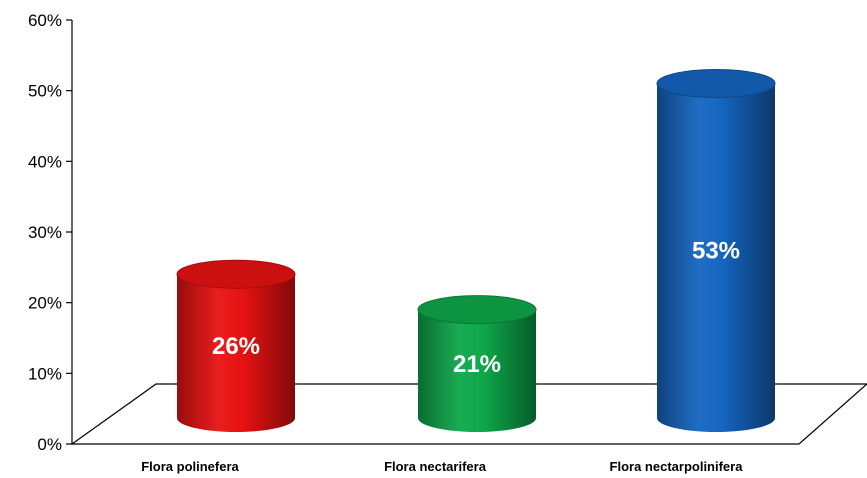 The height and width of the screenshot is (478, 867). Describe the element at coordinates (45, 91) in the screenshot. I see `y-tick-label: 50%` at that location.